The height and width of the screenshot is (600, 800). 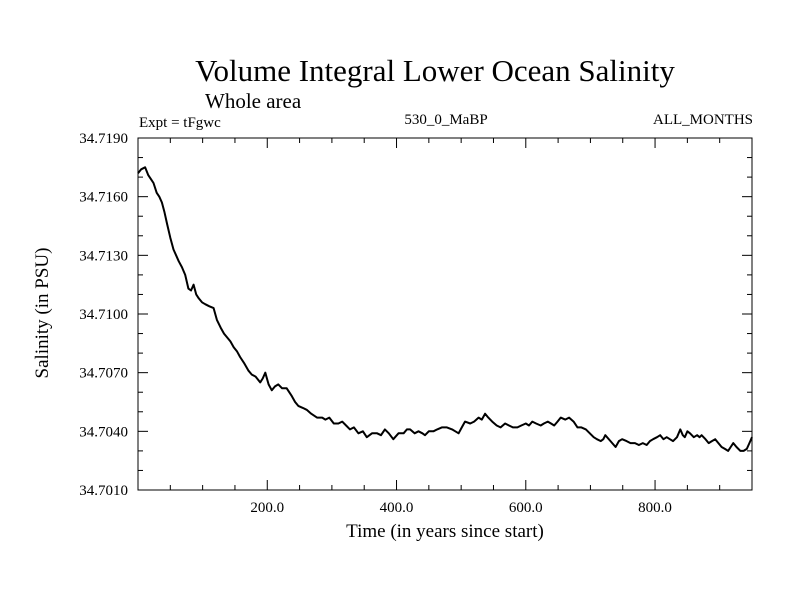 What do you see at coordinates (655, 508) in the screenshot?
I see `x-tick-label: 800.0` at bounding box center [655, 508].